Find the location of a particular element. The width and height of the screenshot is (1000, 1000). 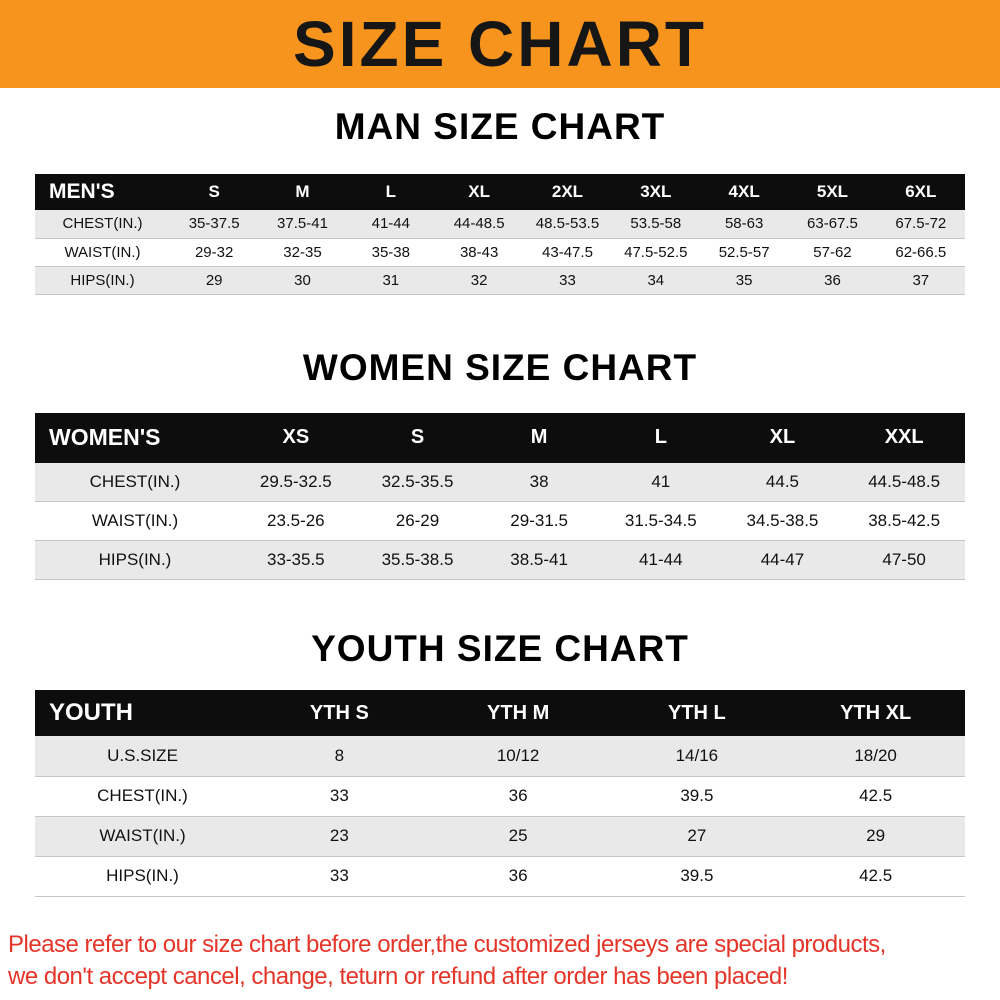

table-row: WAIST(IN.) 23 25 27 29 is located at coordinates (500, 836).